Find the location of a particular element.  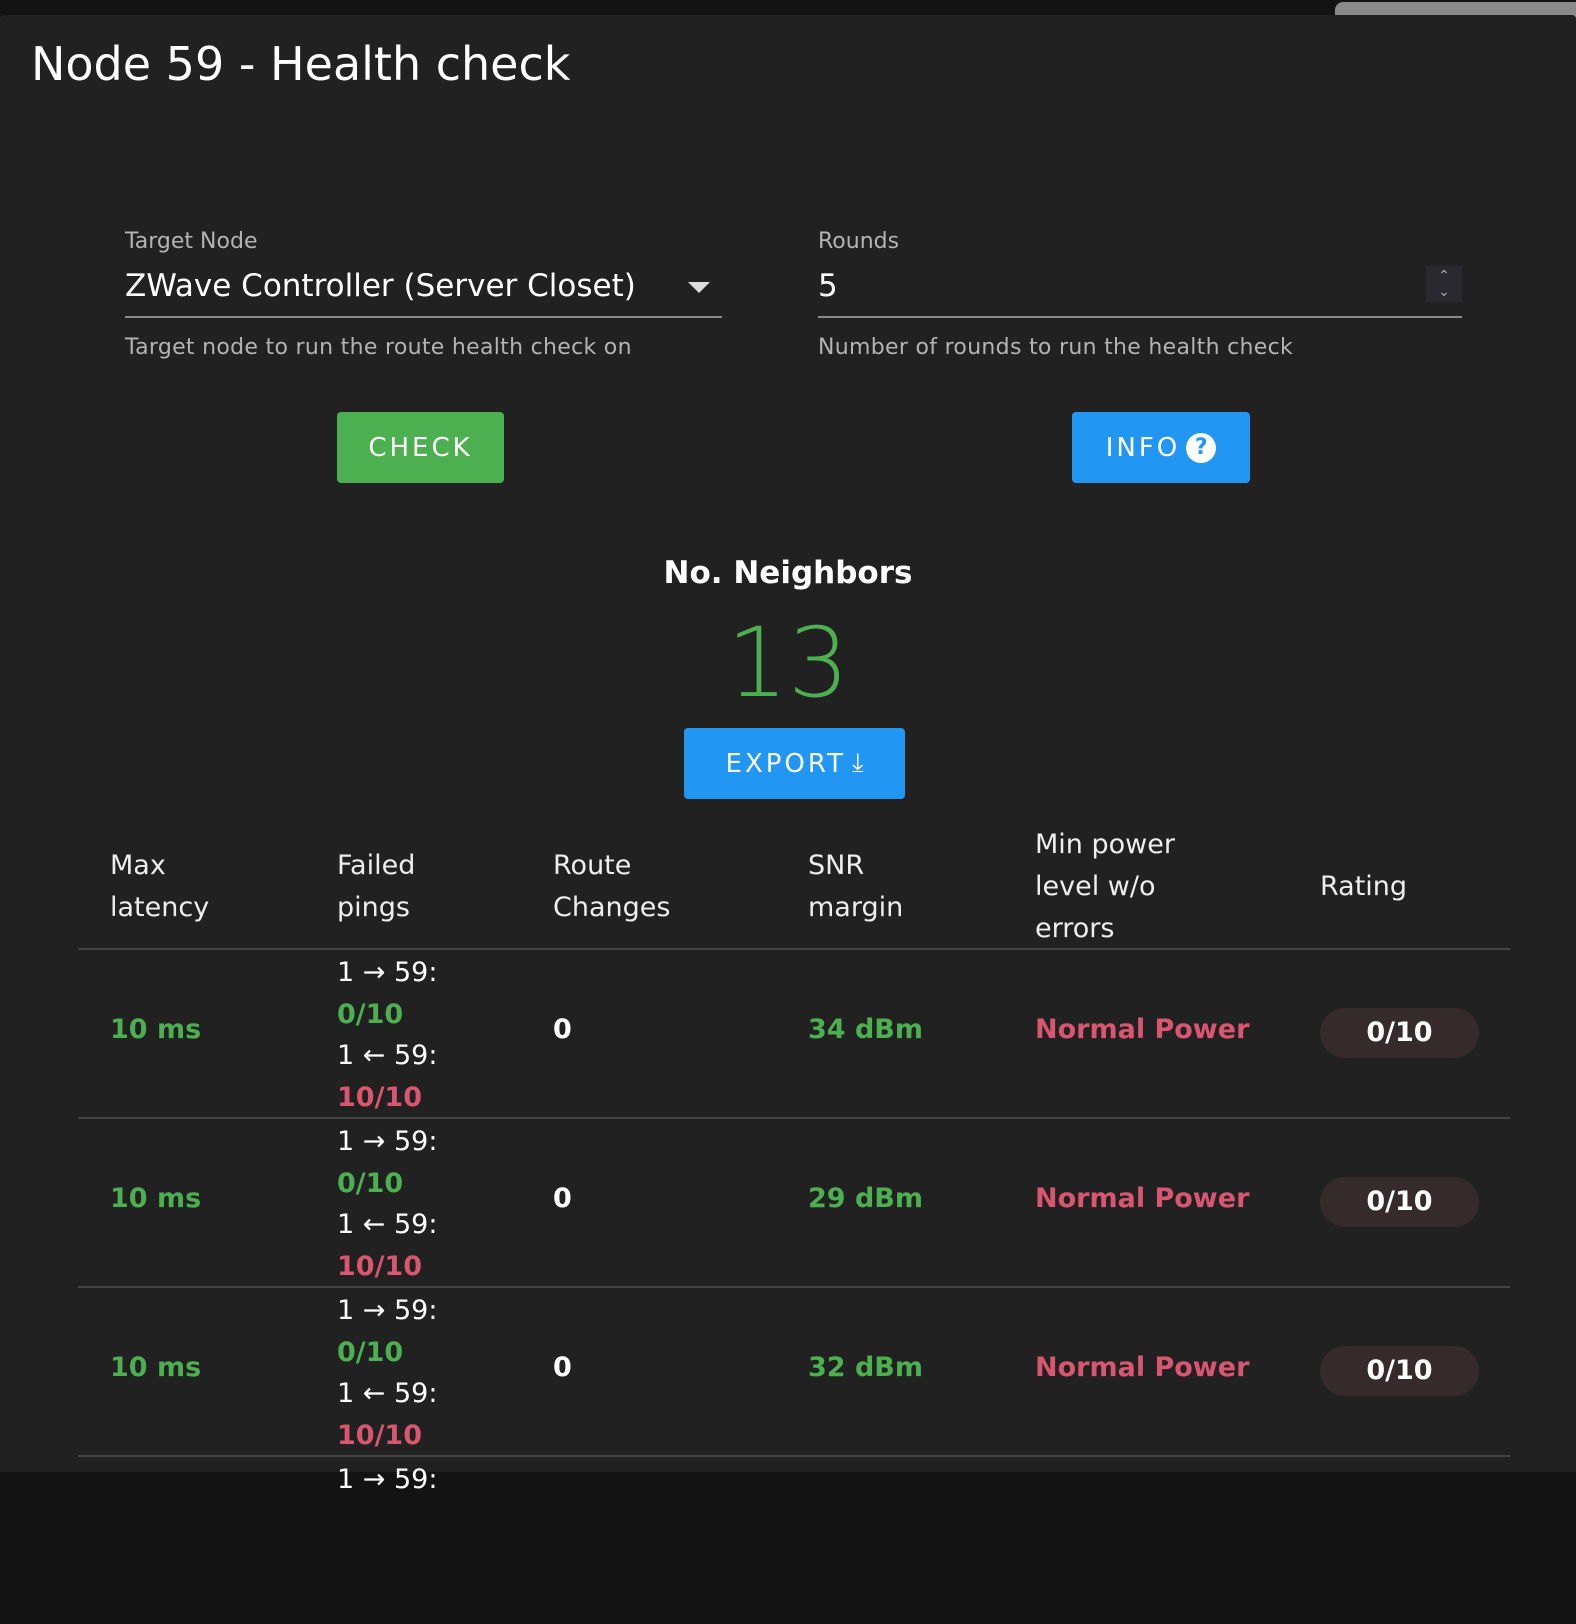

target-node-label: Target Node is located at coordinates (191, 241).